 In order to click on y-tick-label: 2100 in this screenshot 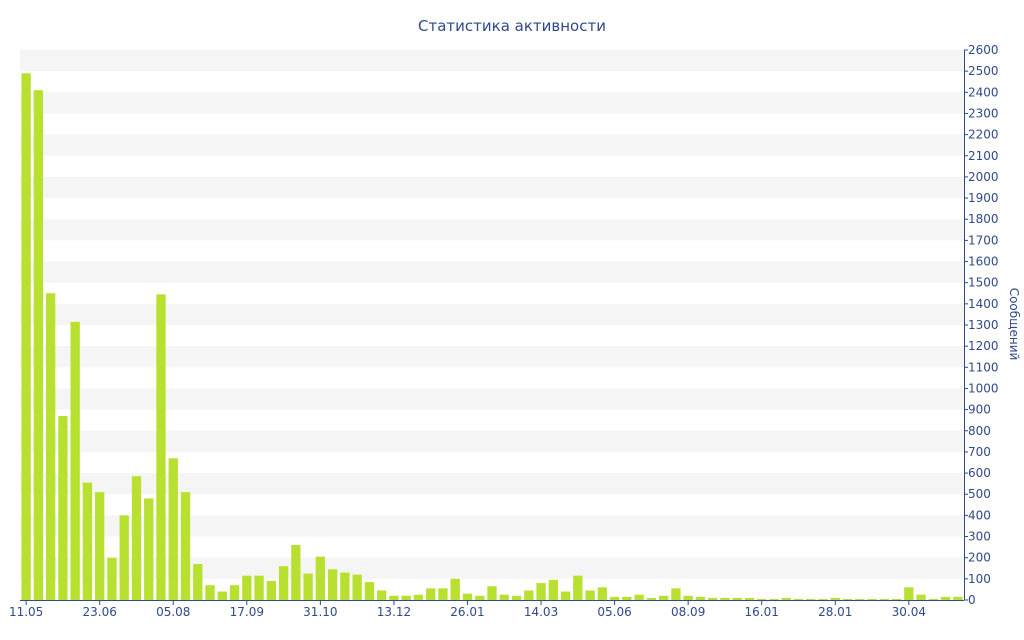, I will do `click(983, 156)`.